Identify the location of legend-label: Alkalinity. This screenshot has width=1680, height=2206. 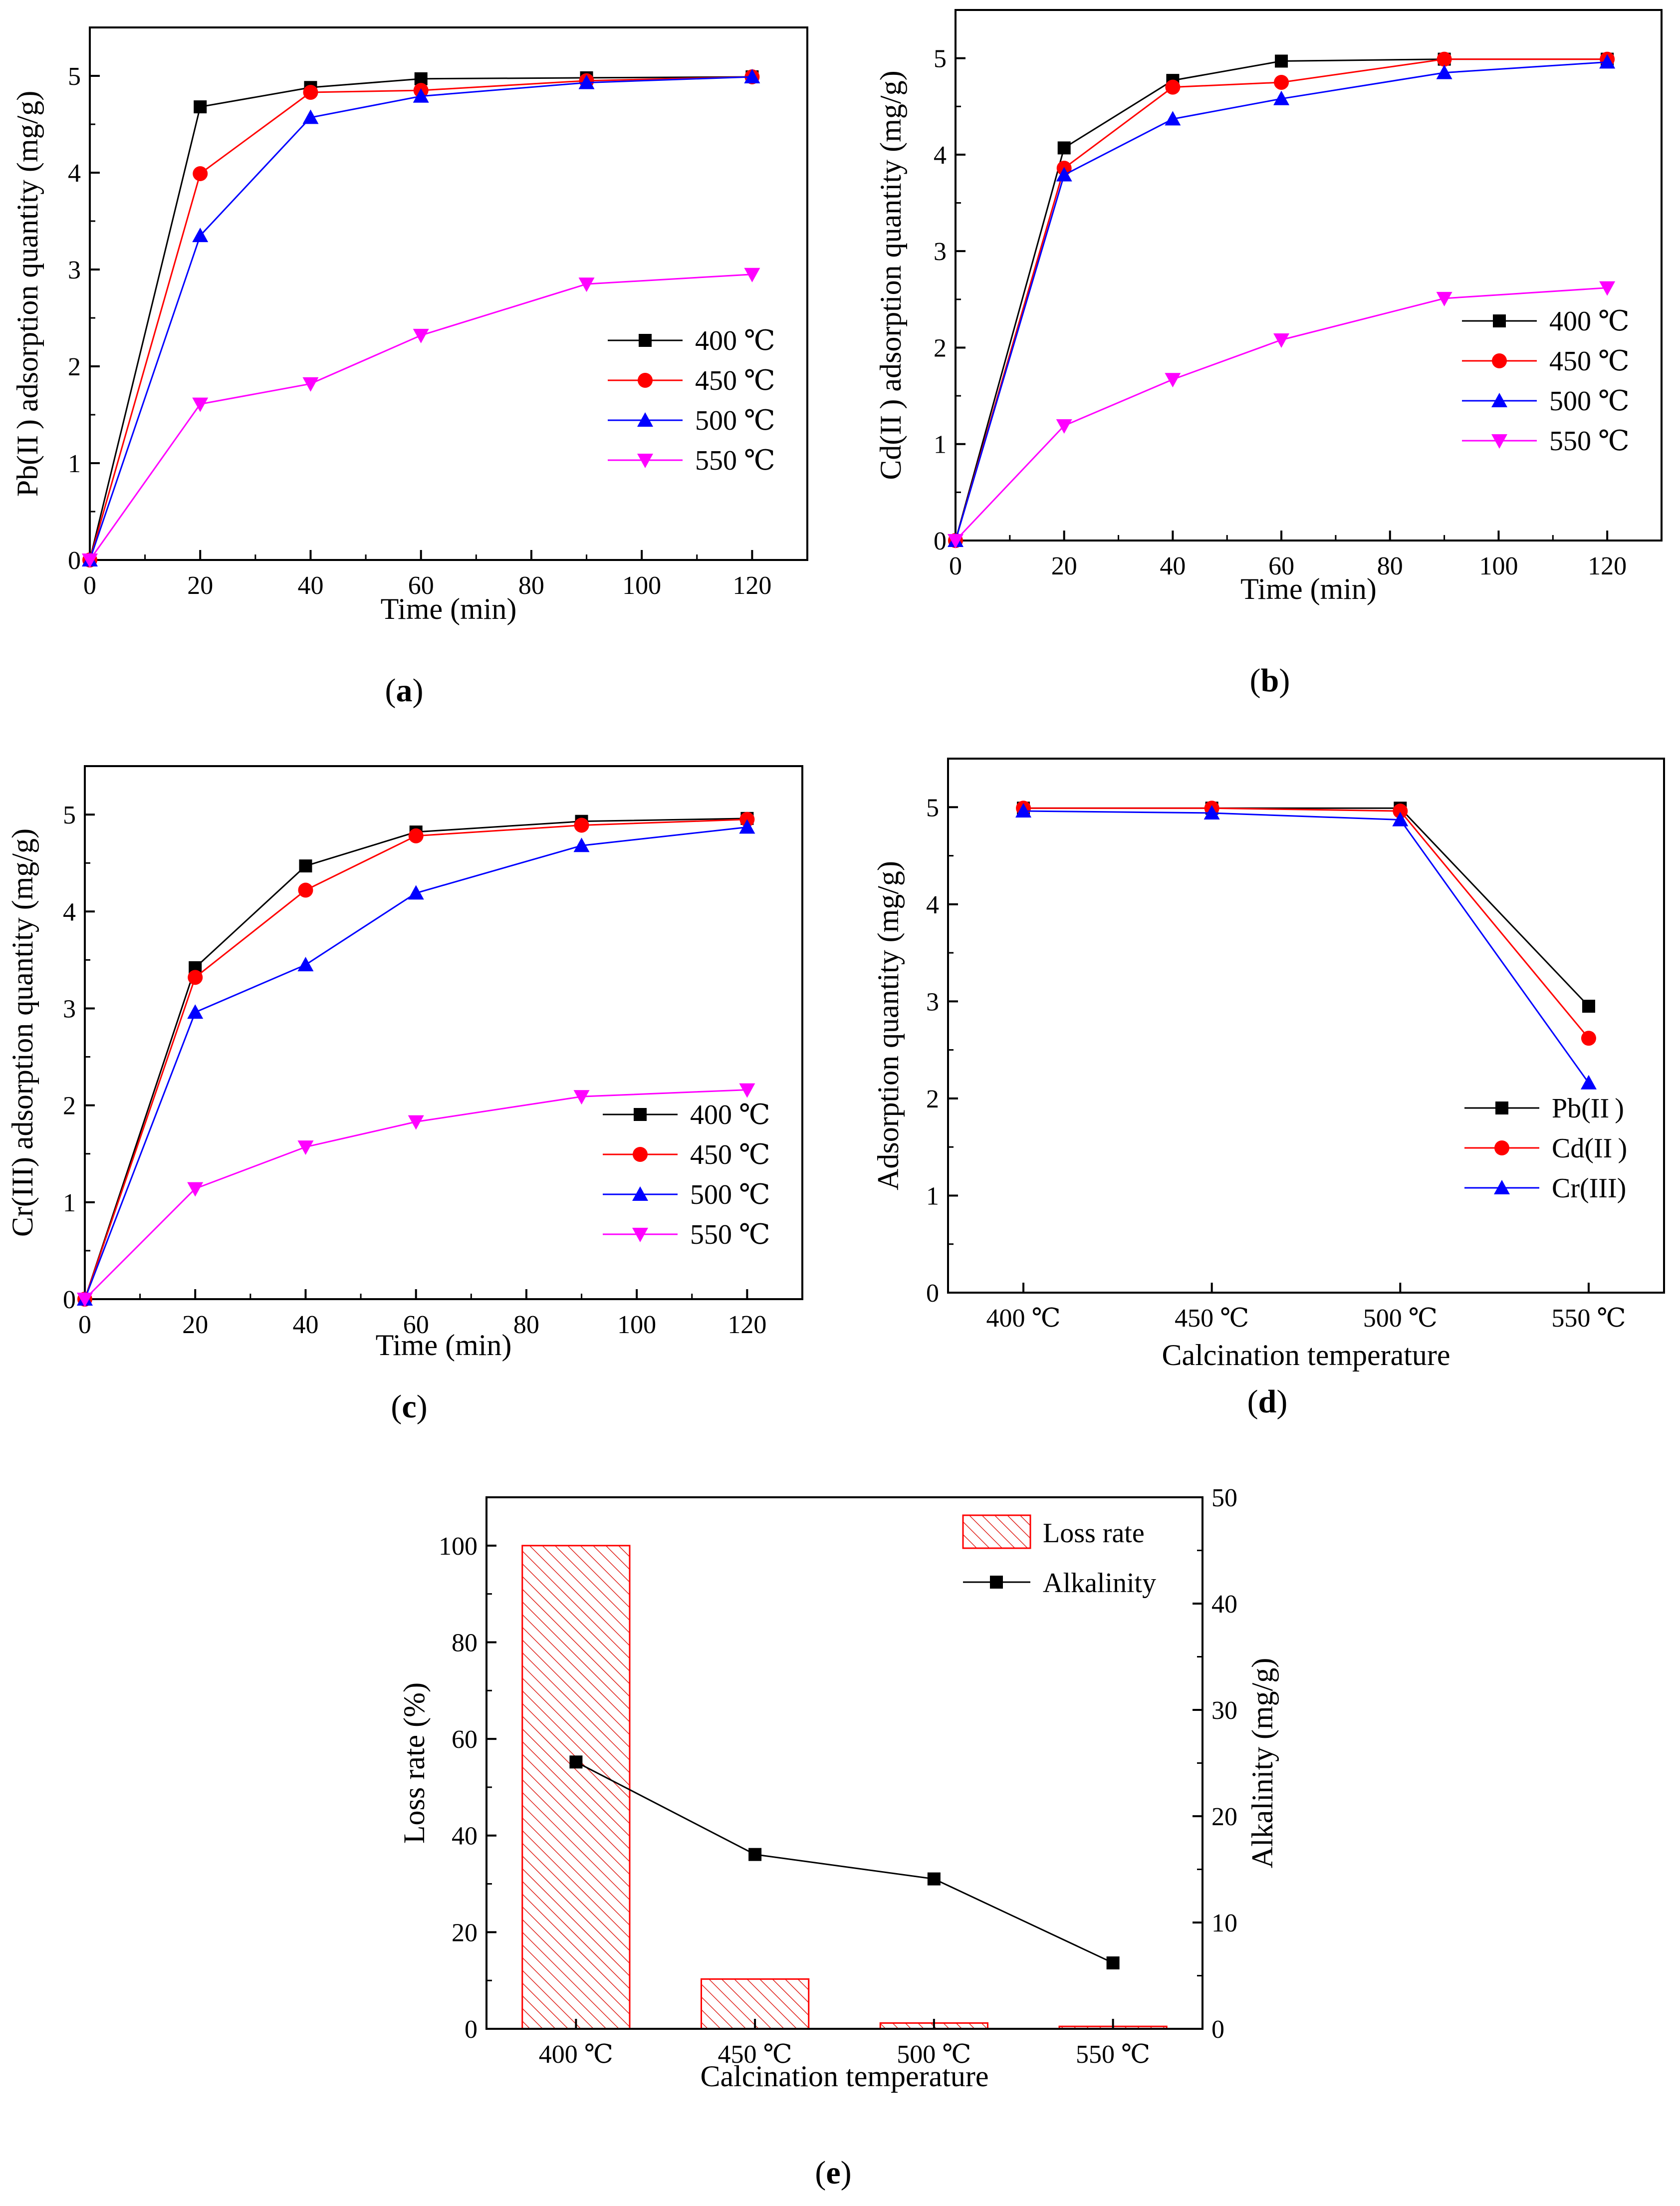
(1100, 1584).